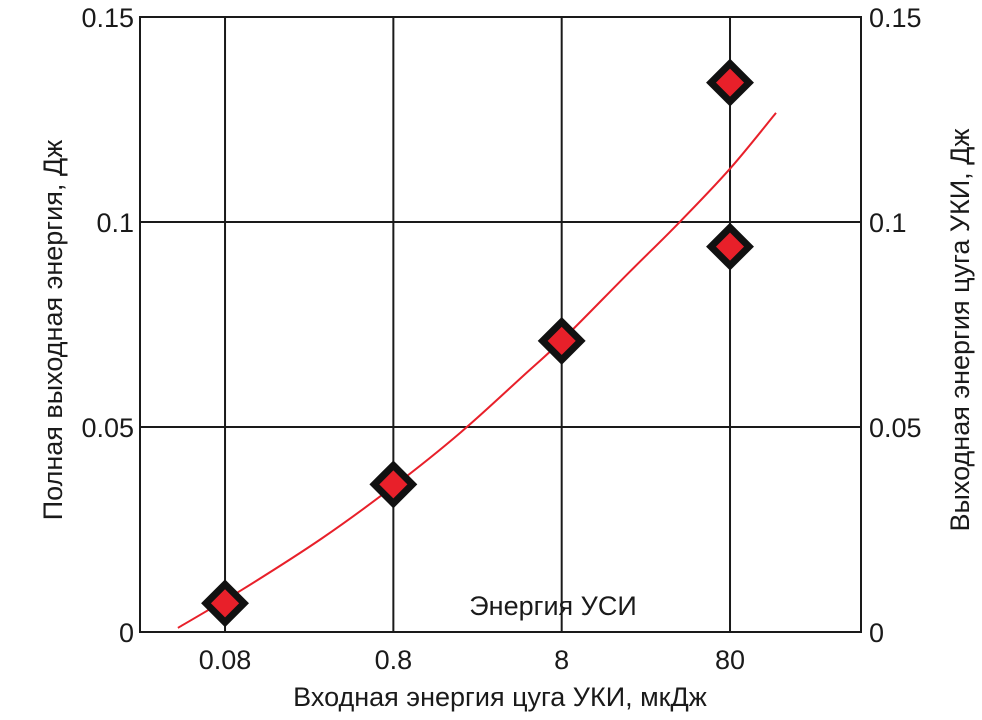 The height and width of the screenshot is (720, 982). What do you see at coordinates (552, 606) in the screenshot?
I see `annotation-label: Энергия УСИ` at bounding box center [552, 606].